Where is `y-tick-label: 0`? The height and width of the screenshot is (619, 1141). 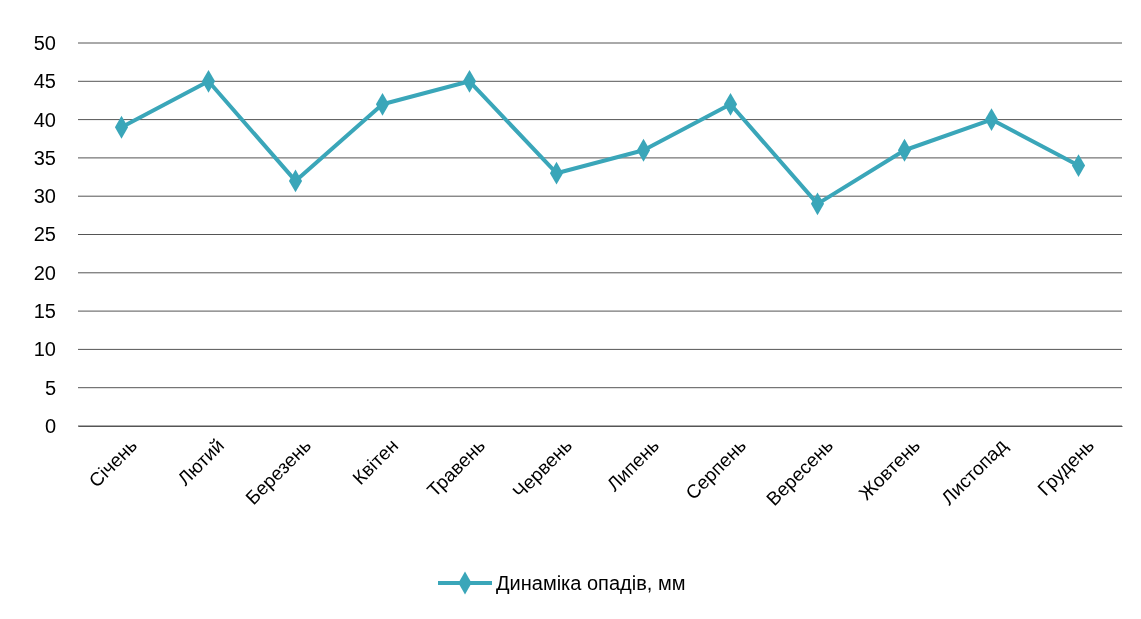 y-tick-label: 0 is located at coordinates (50, 425).